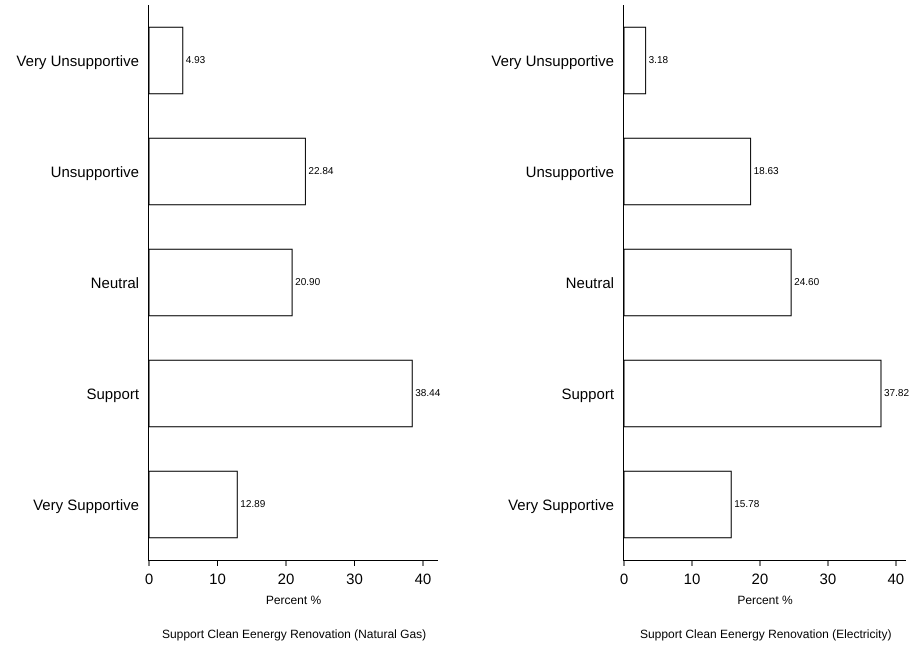 This screenshot has height=655, width=909. Describe the element at coordinates (321, 171) in the screenshot. I see `data-label: 22.84` at that location.